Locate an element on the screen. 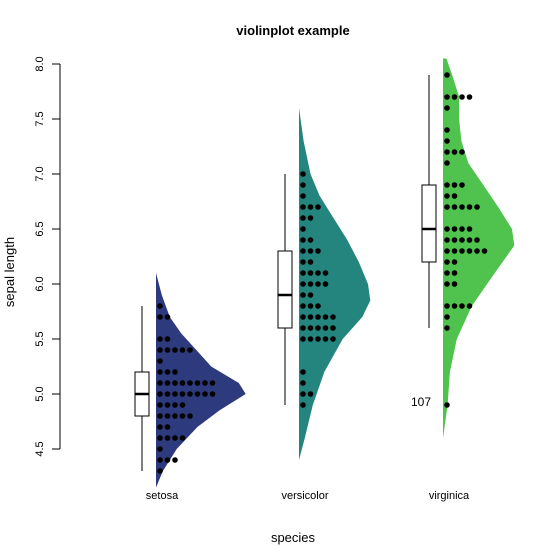 The image size is (560, 560). violin-versicolor is located at coordinates (324, 284).